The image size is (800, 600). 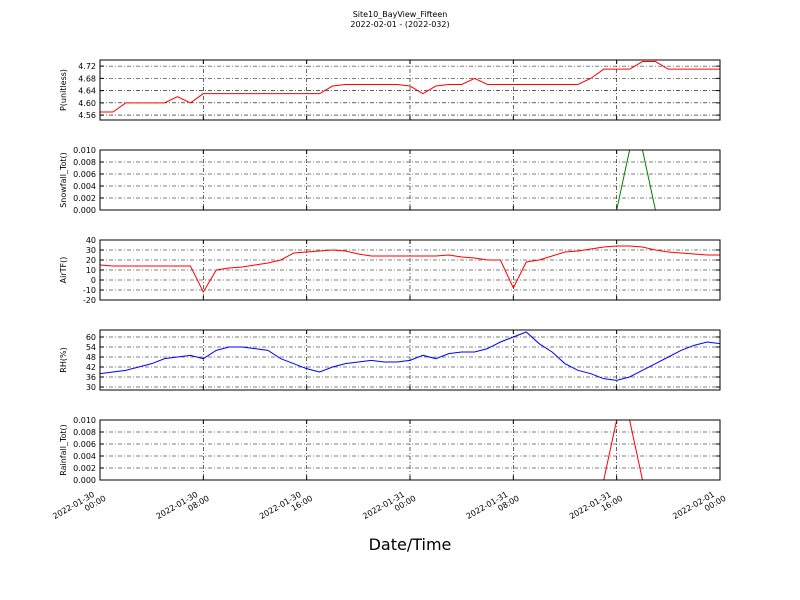 What do you see at coordinates (89, 300) in the screenshot?
I see `y-tick-label: -20` at bounding box center [89, 300].